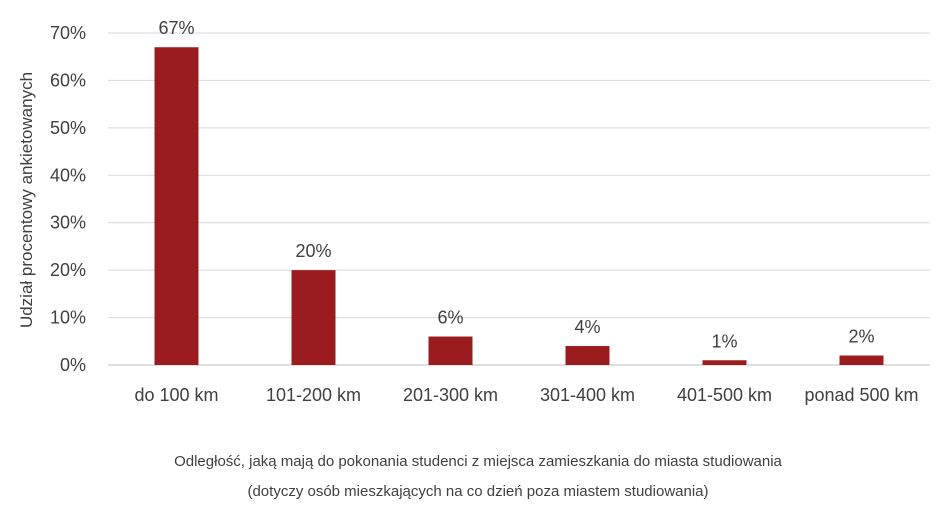 The image size is (949, 519). I want to click on data-label: 4%, so click(587, 327).